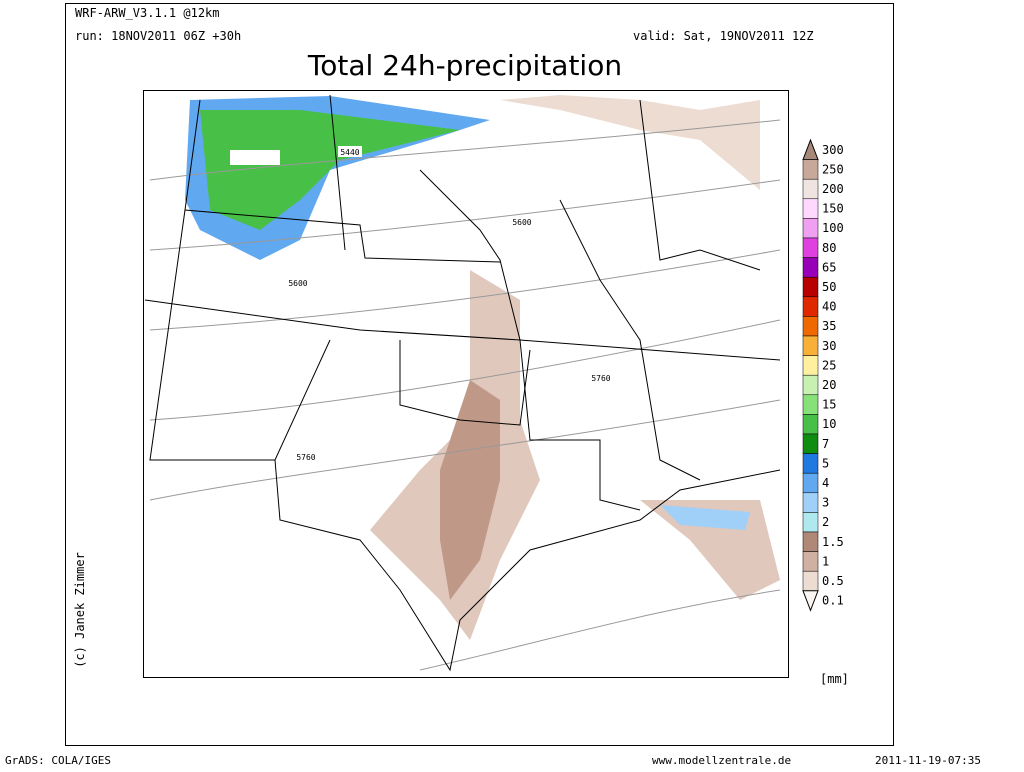 The image size is (1024, 772). I want to click on legend-label: 25, so click(829, 365).